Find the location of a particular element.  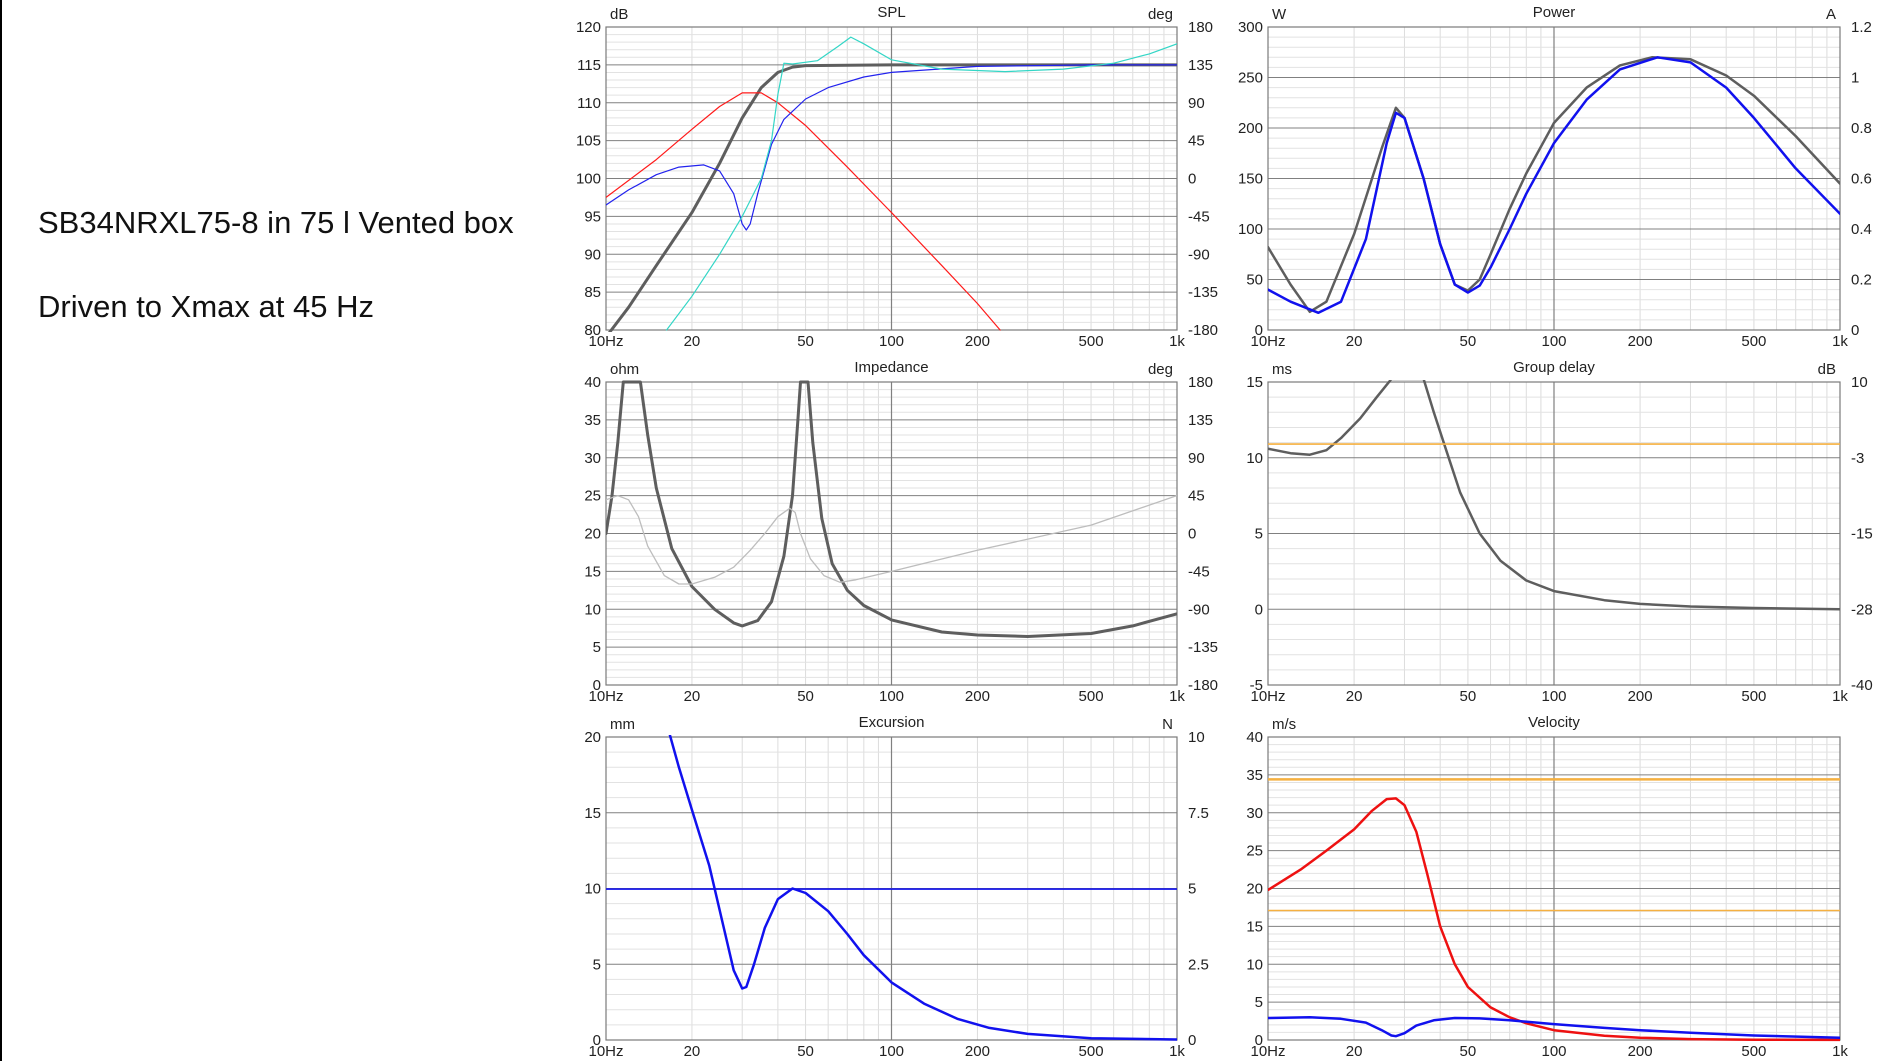

chart-title: Excursion is located at coordinates (892, 722).